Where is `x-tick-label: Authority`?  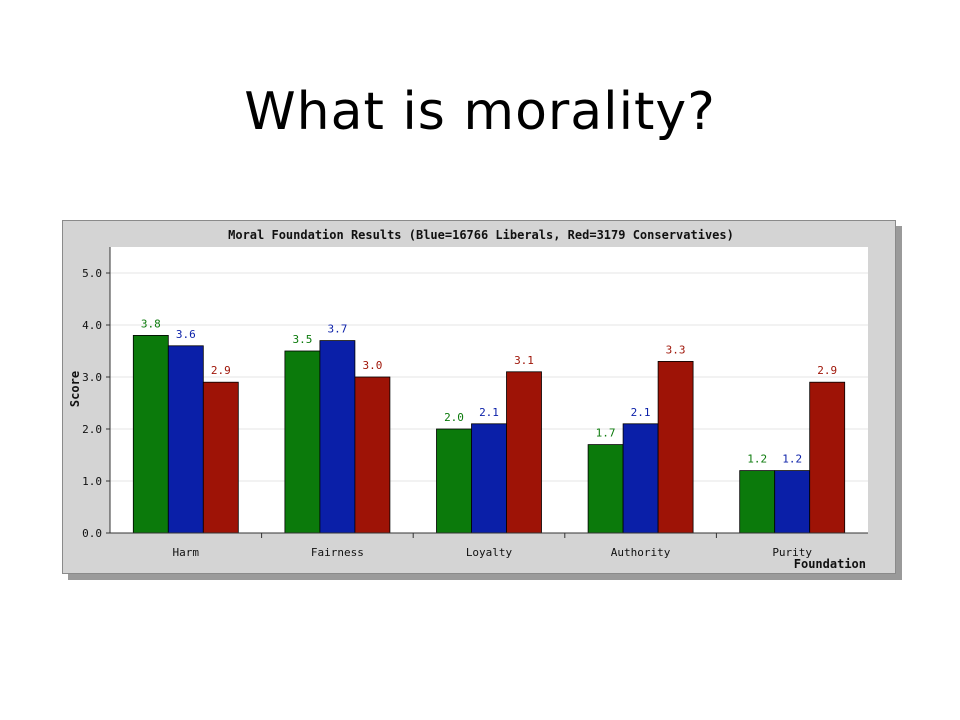 x-tick-label: Authority is located at coordinates (641, 552).